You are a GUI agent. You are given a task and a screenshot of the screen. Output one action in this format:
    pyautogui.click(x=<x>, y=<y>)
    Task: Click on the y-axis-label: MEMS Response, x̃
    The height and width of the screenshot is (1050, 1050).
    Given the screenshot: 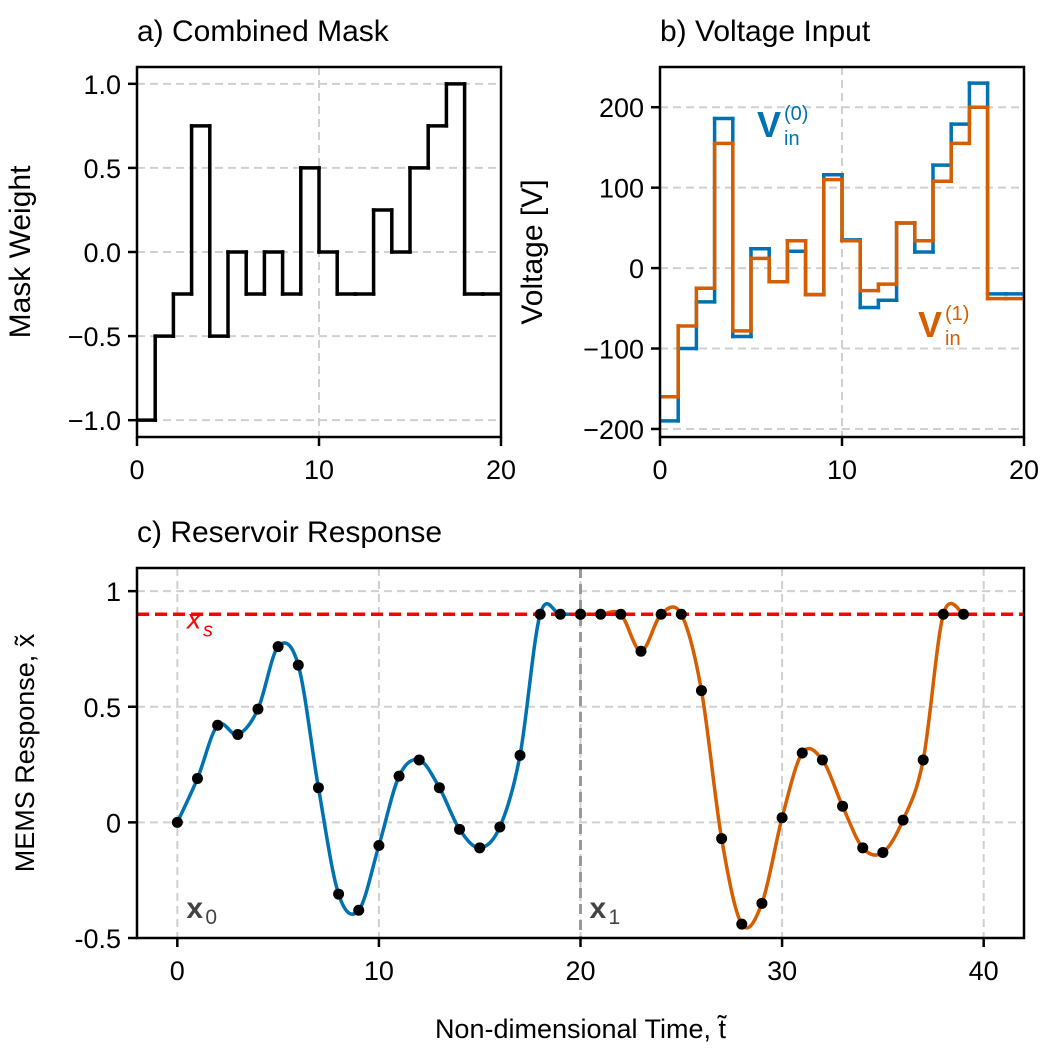 What is the action you would take?
    pyautogui.click(x=25, y=752)
    